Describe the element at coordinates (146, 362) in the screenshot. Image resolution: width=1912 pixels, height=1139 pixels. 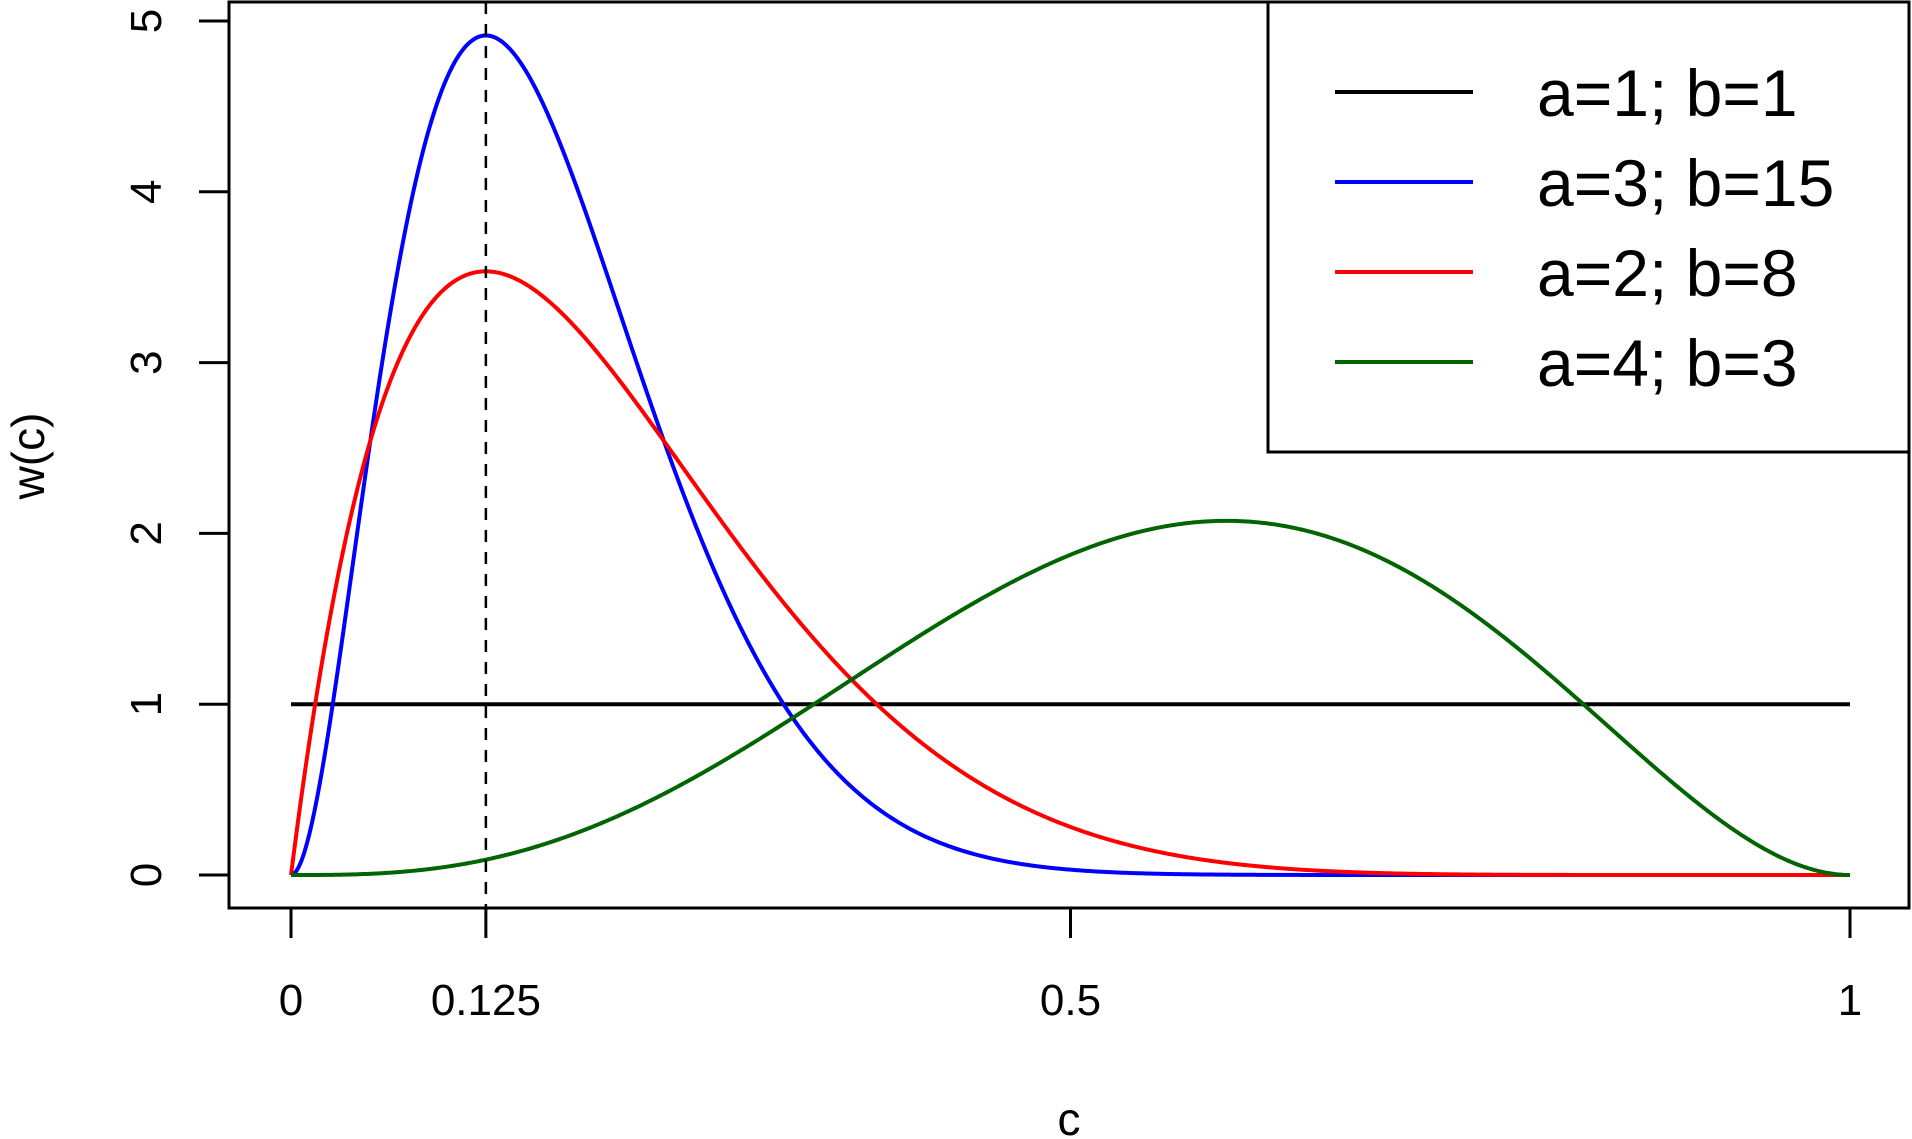
I see `y-tick-label: 3` at that location.